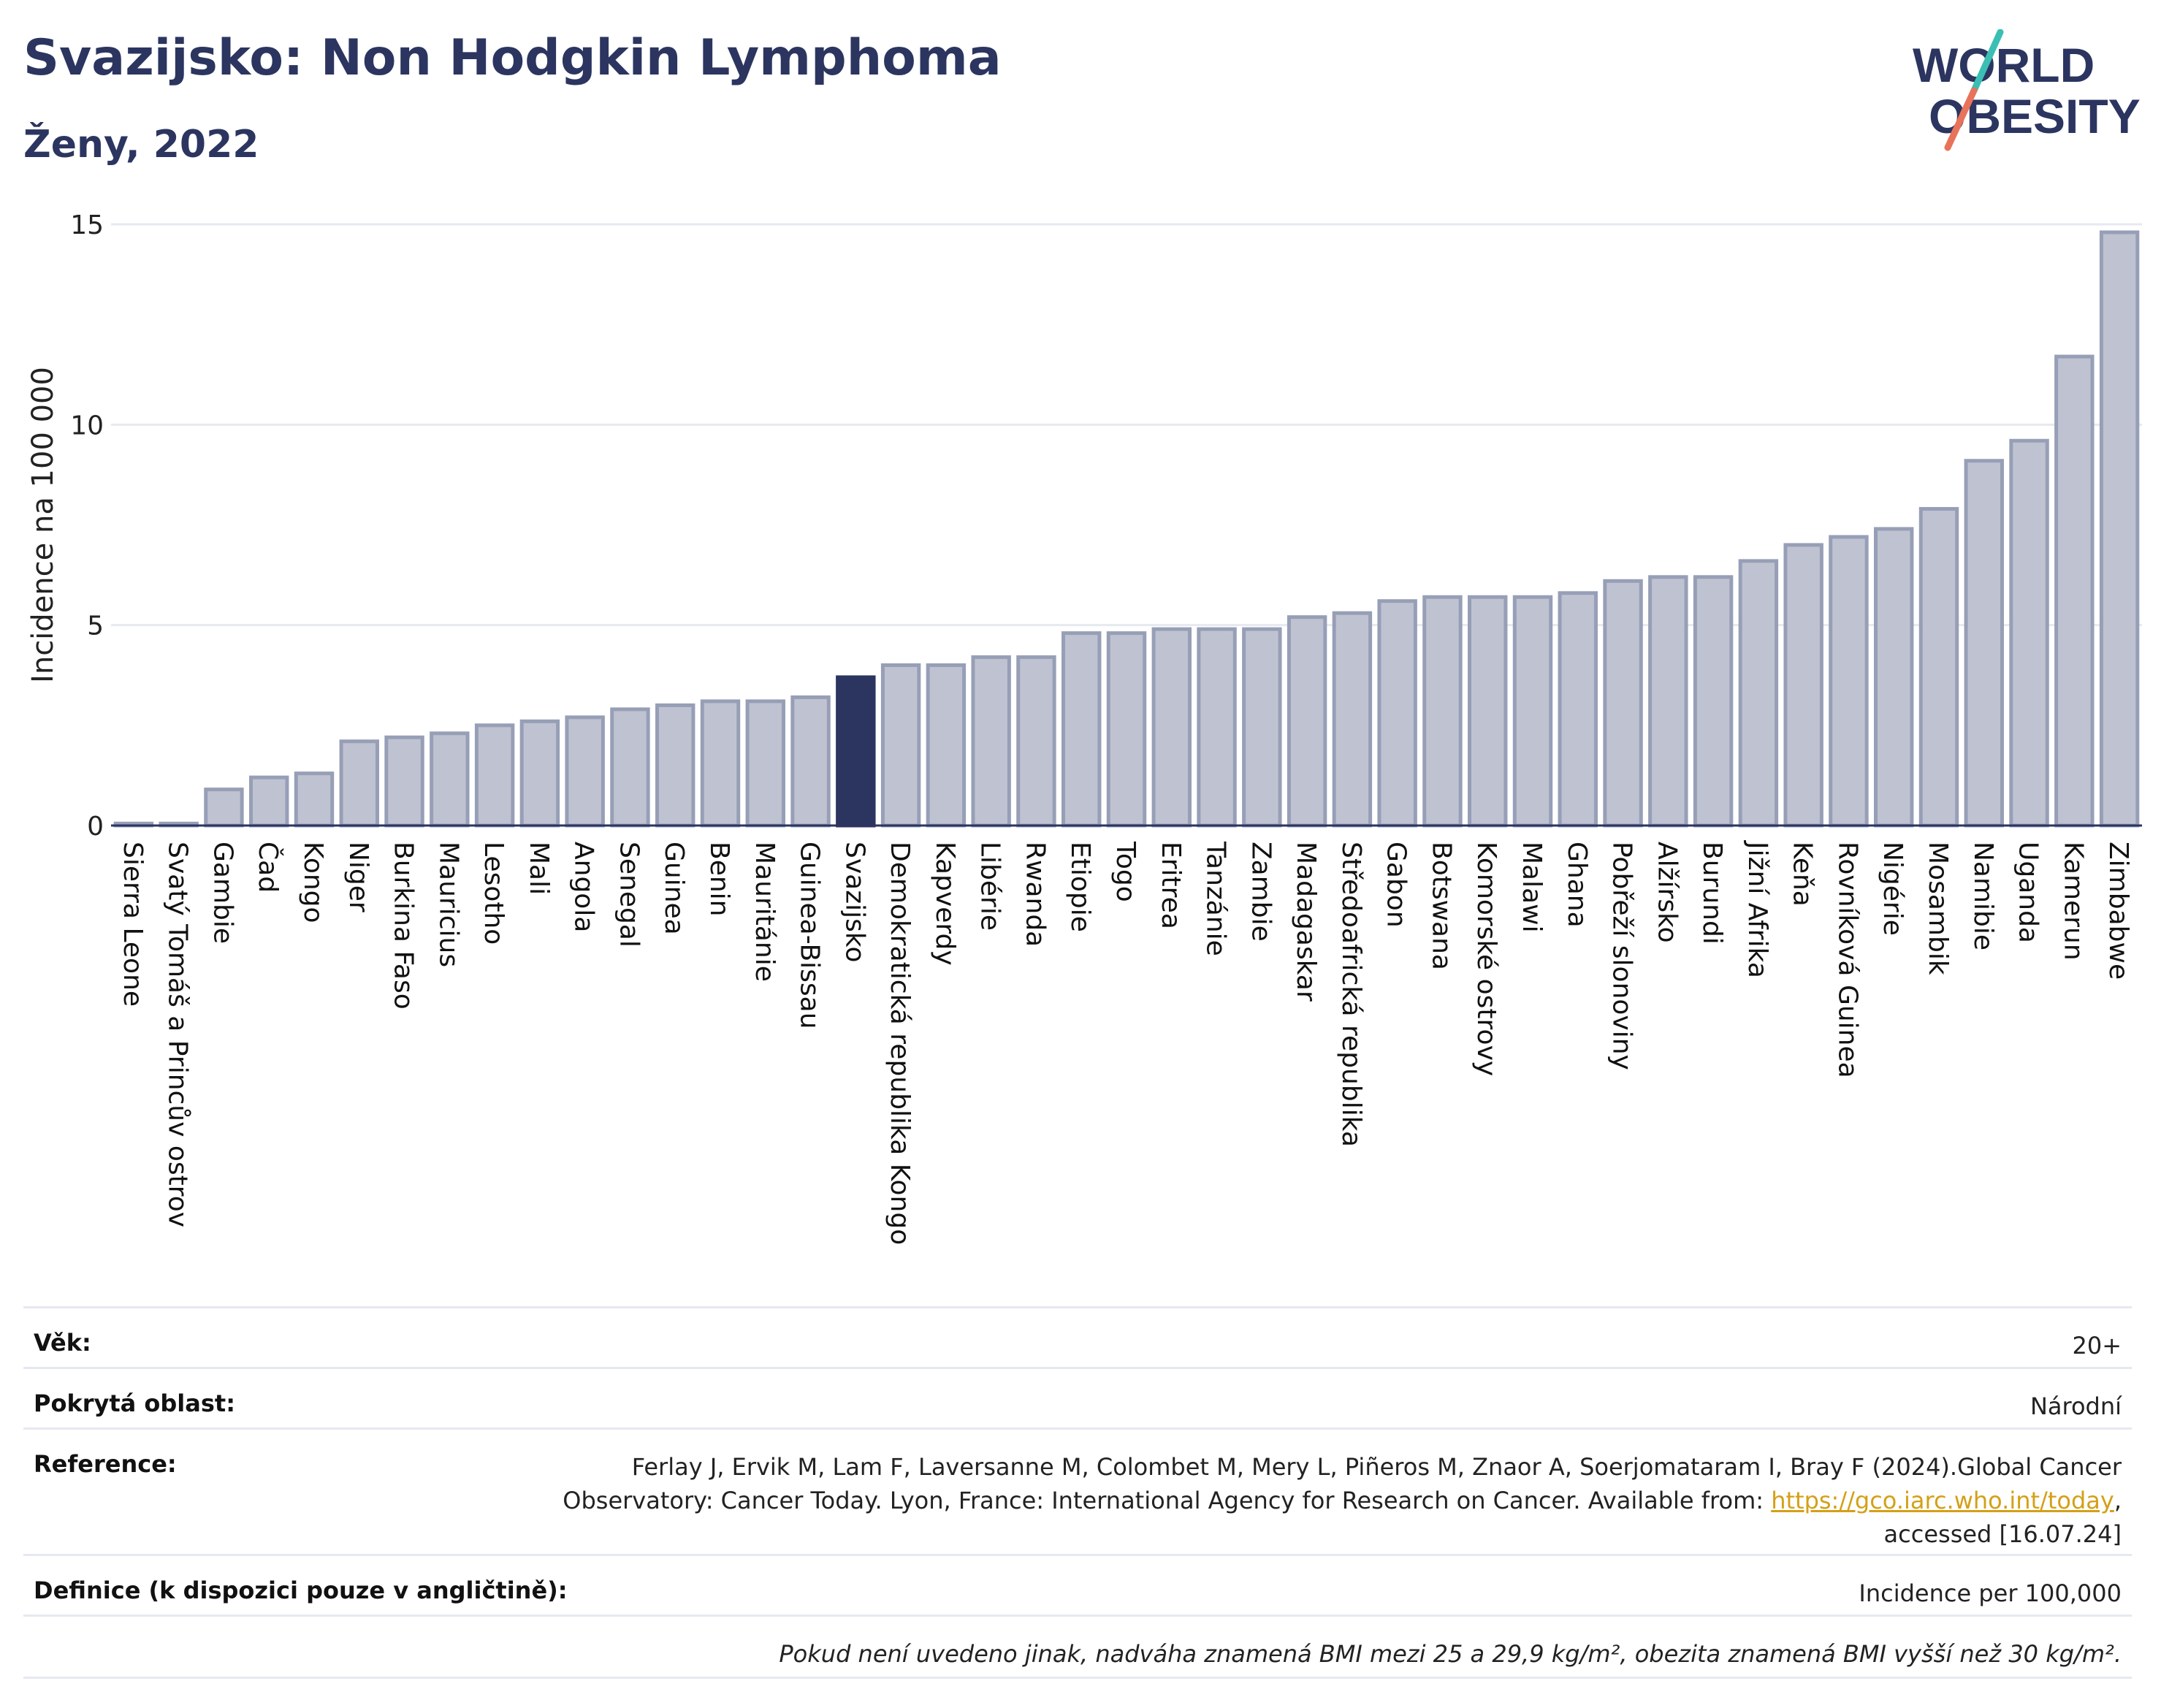  I want to click on x-tick-label: Gabon, so click(1396, 885).